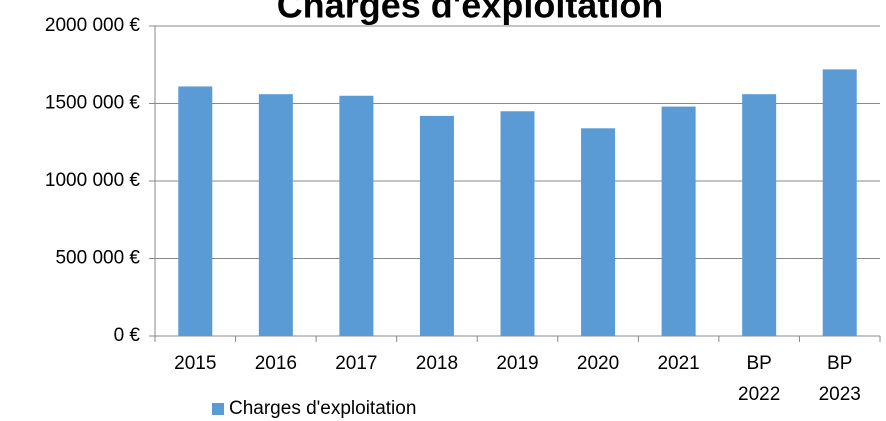 Image resolution: width=886 pixels, height=421 pixels. Describe the element at coordinates (598, 363) in the screenshot. I see `x-tick-label: 2020` at that location.